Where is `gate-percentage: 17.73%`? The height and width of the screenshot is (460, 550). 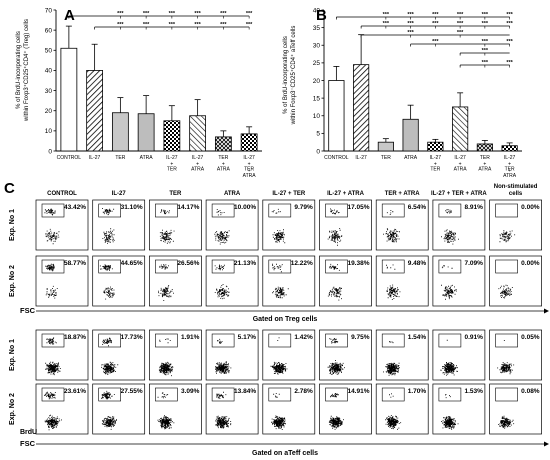
gate-percentage: 17.73% is located at coordinates (132, 337).